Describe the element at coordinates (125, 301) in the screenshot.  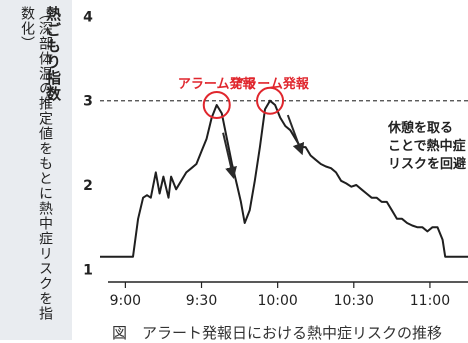
I see `x-tick-label: 9:00` at that location.